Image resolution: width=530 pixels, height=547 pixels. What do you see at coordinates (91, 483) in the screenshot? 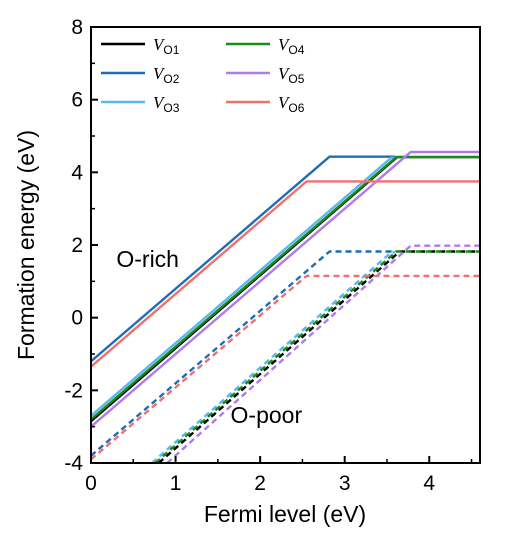
I see `x-tick-label: 0` at bounding box center [91, 483].